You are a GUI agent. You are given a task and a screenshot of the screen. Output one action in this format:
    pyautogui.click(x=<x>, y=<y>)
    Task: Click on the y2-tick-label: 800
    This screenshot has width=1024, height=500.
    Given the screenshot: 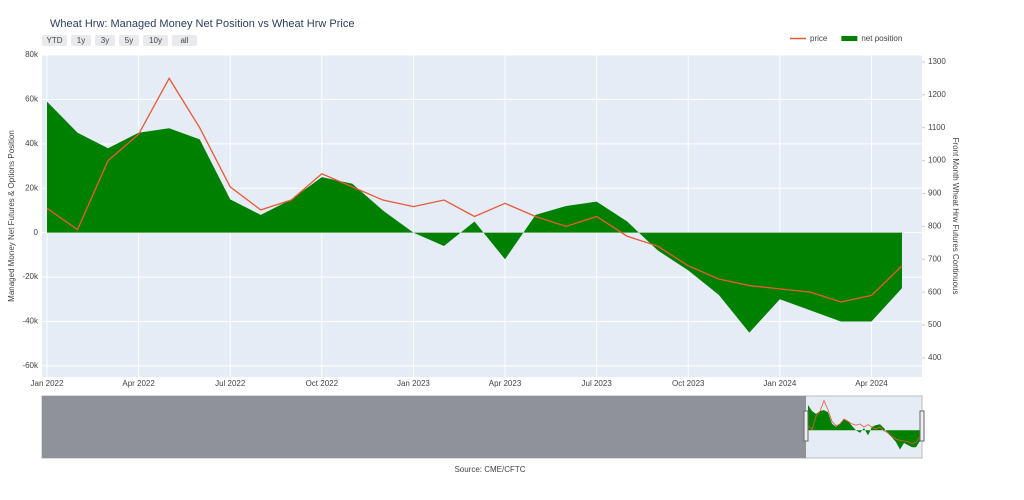 What is the action you would take?
    pyautogui.click(x=935, y=225)
    